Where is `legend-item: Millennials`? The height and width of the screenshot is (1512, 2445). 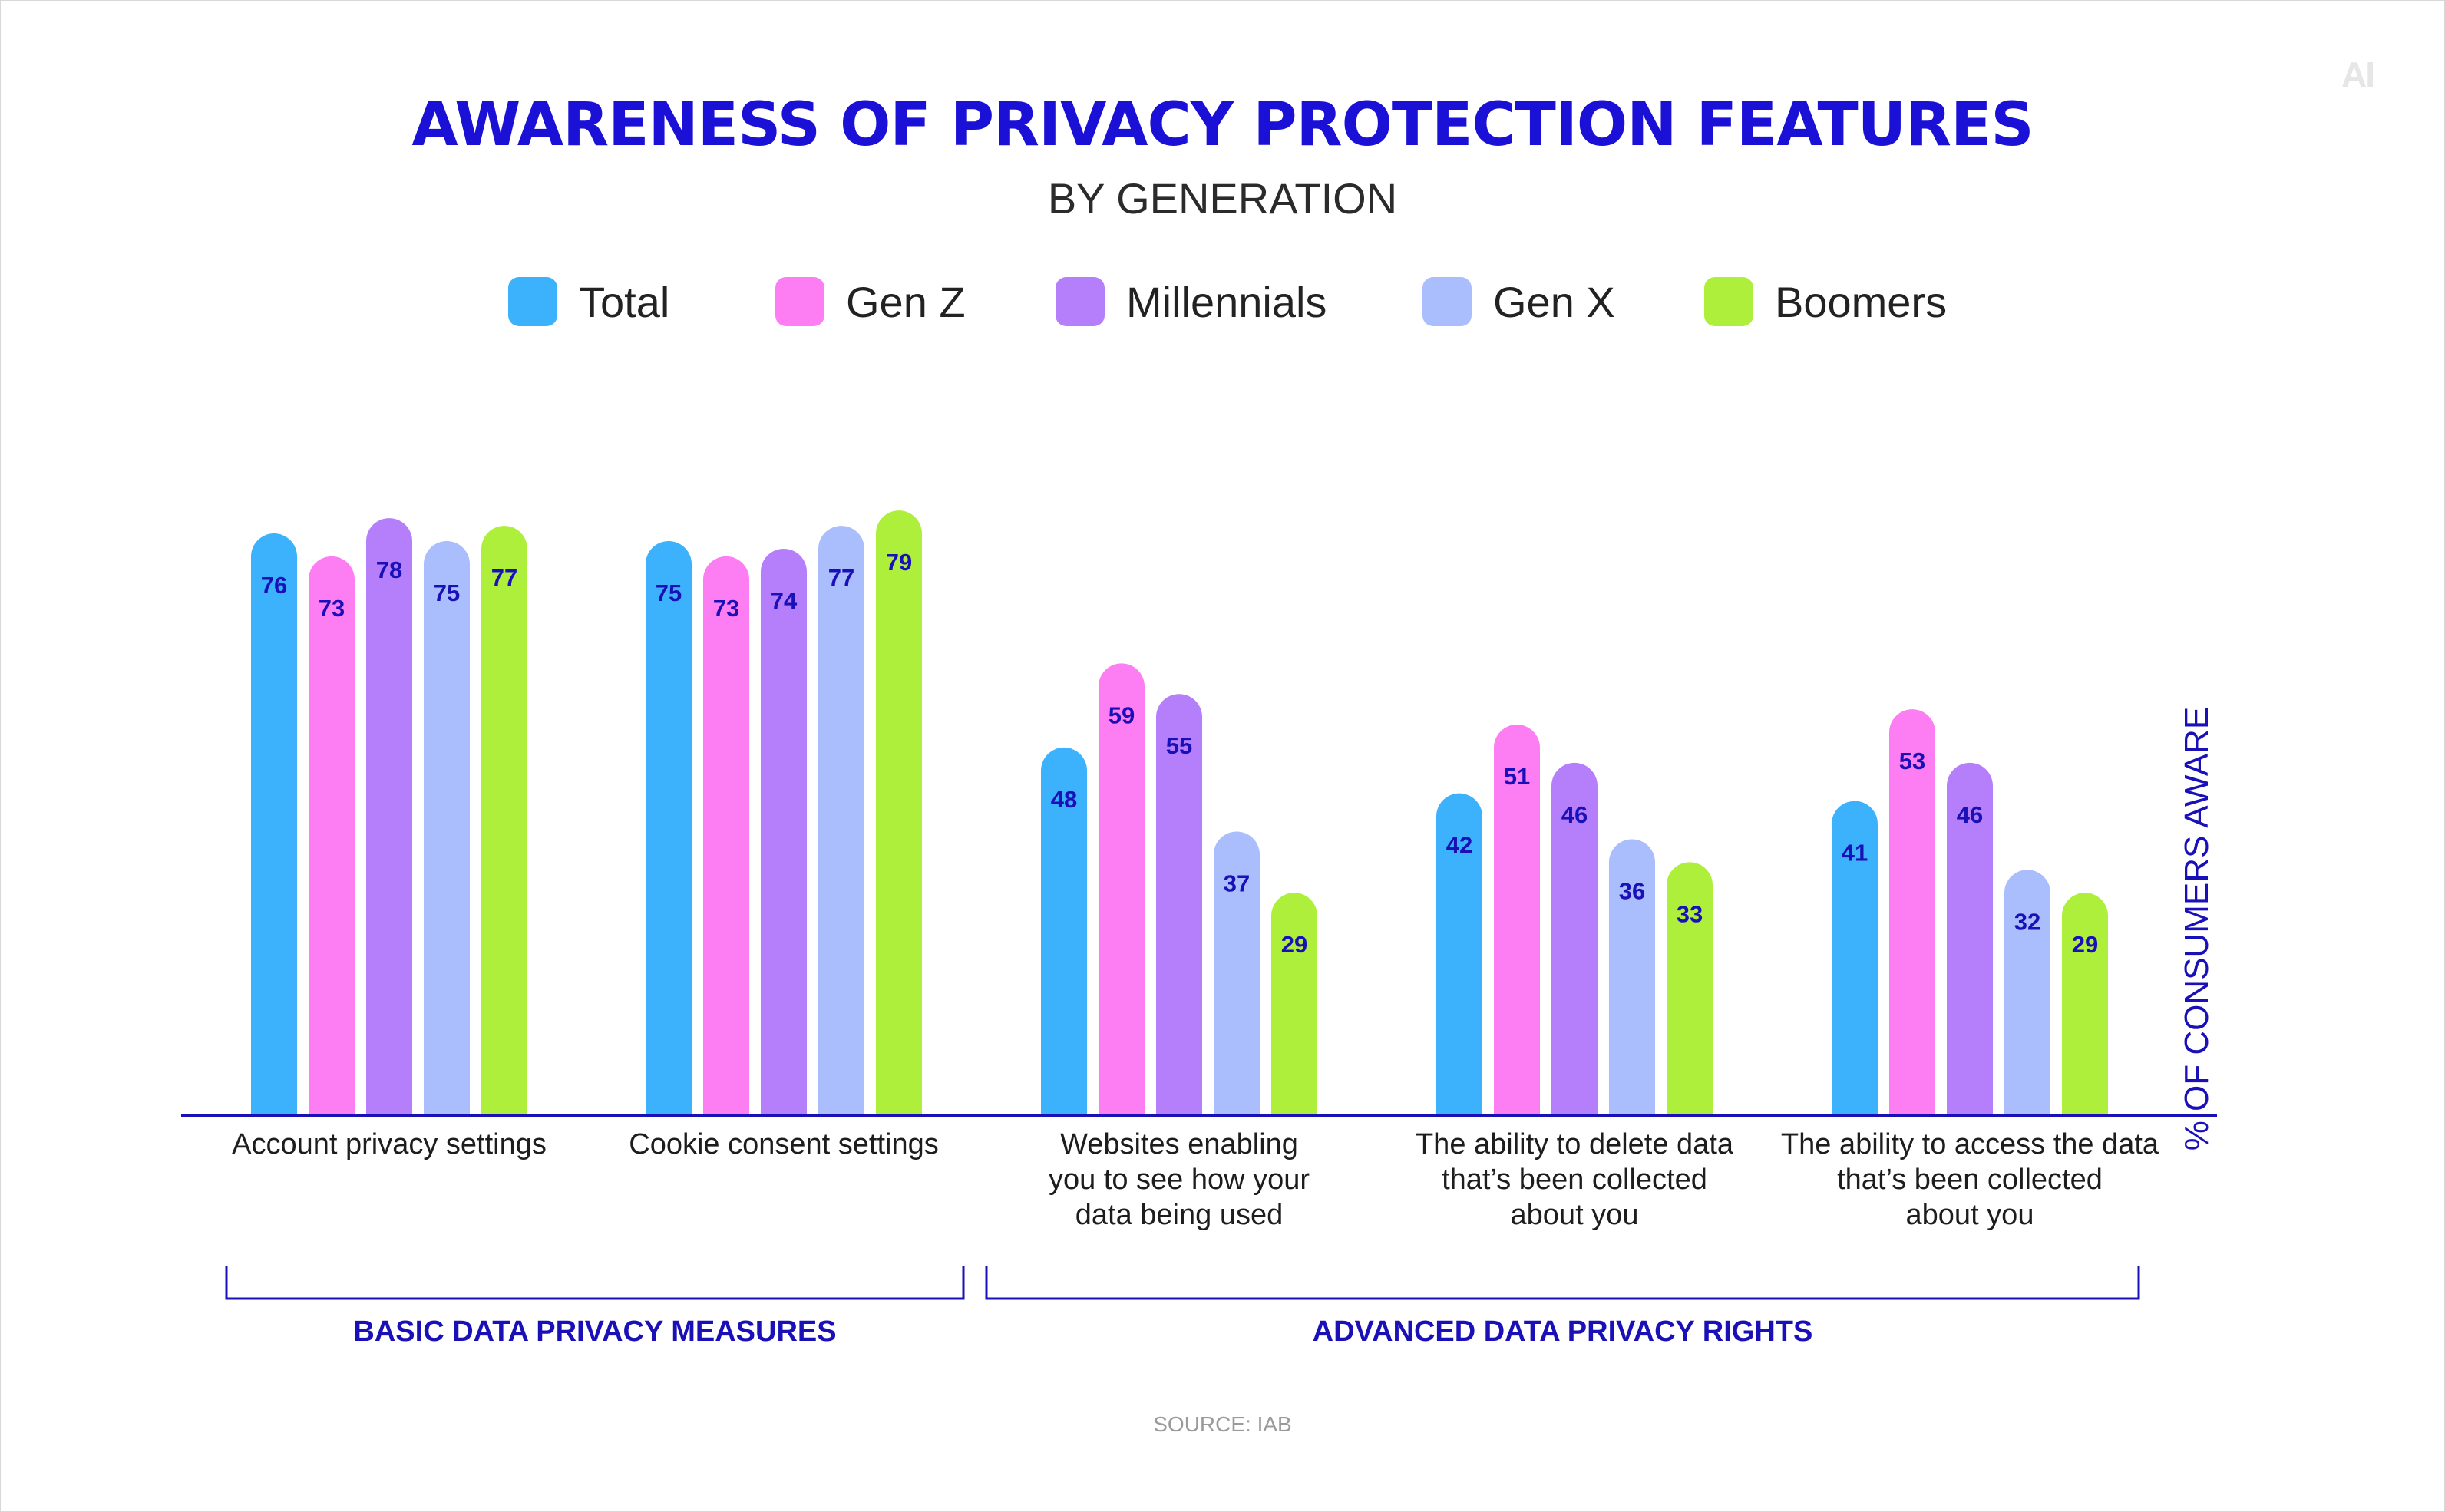 legend-item: Millennials is located at coordinates (1191, 301).